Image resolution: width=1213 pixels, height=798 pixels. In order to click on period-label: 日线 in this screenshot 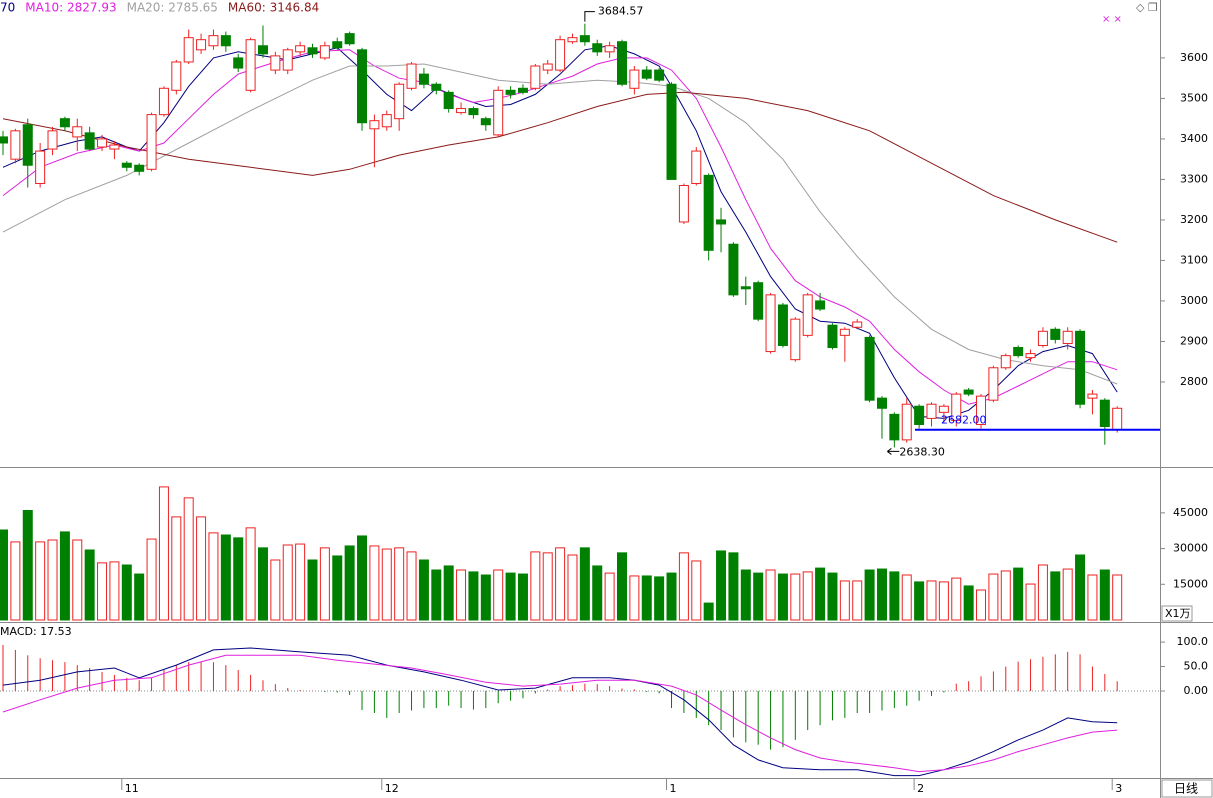, I will do `click(1186, 789)`.